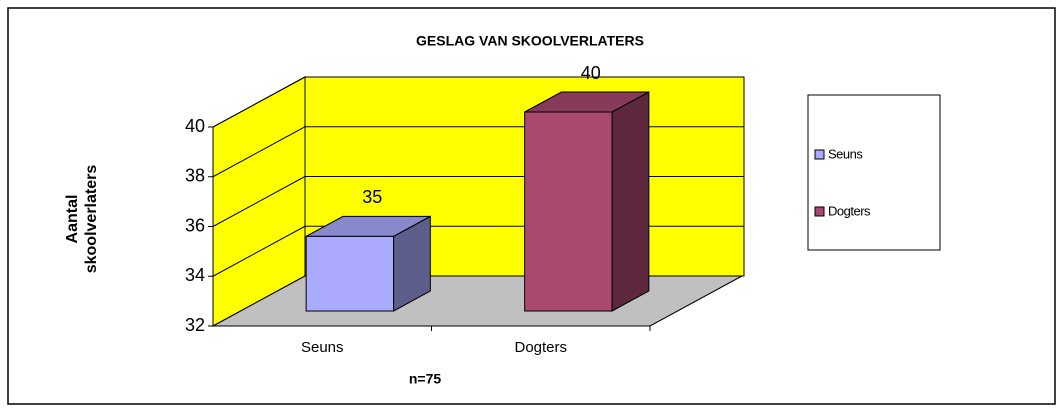  I want to click on x-tick-label: Seuns, so click(322, 347).